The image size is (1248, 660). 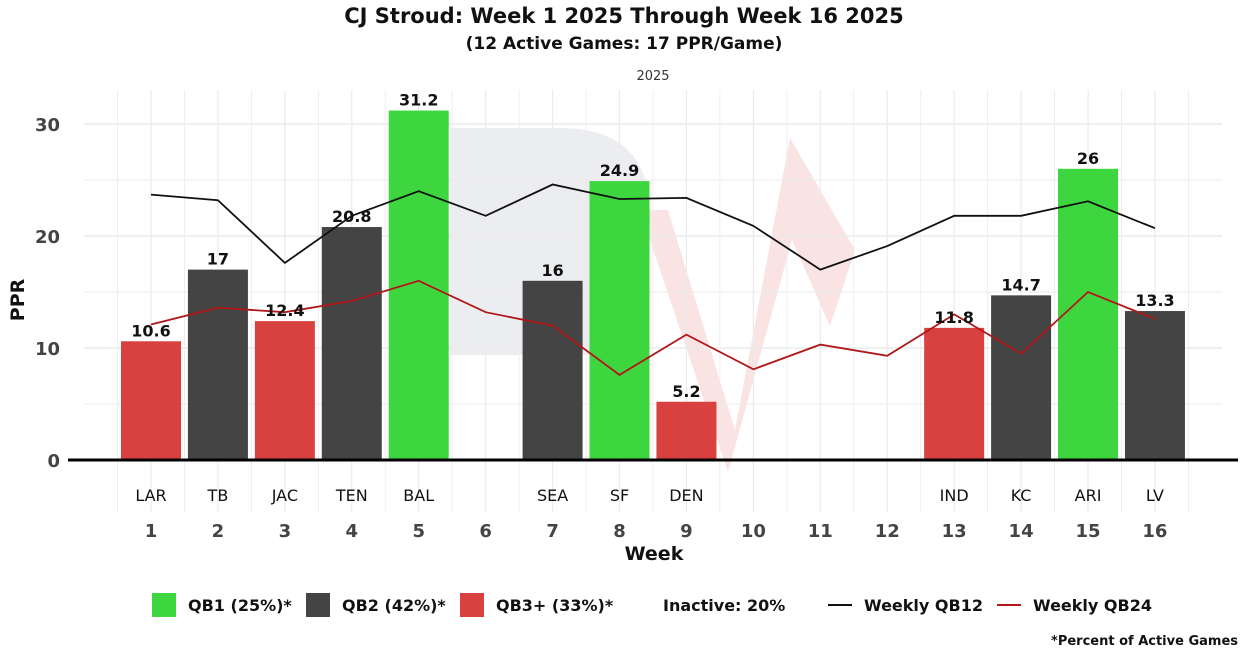 What do you see at coordinates (954, 495) in the screenshot?
I see `opponent-label: IND` at bounding box center [954, 495].